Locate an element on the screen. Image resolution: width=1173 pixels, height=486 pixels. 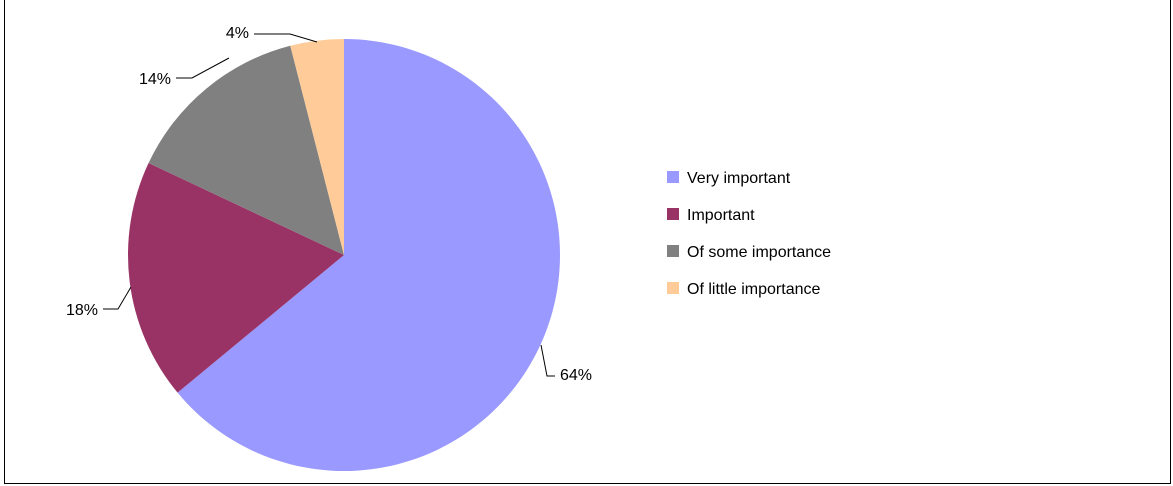
legend-label: Very important is located at coordinates (739, 178).